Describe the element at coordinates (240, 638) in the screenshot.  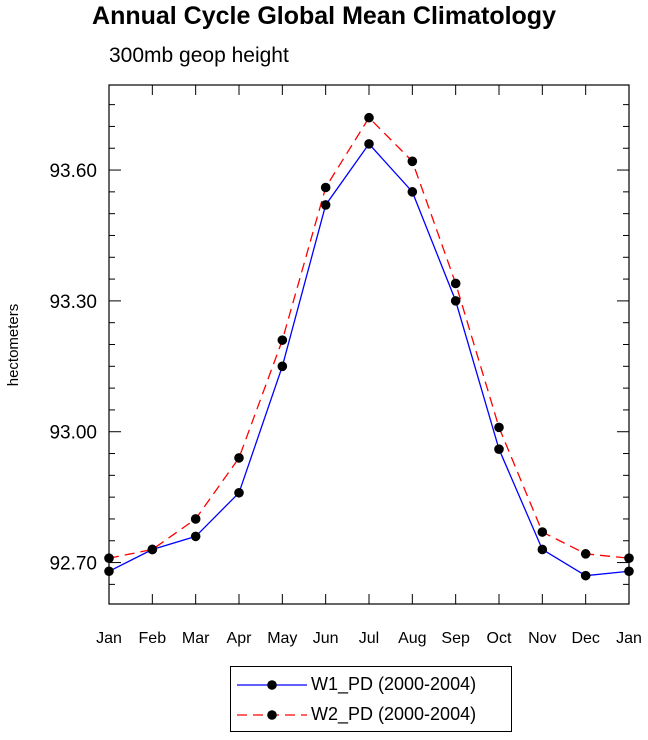
I see `x-tick-label: Apr` at that location.